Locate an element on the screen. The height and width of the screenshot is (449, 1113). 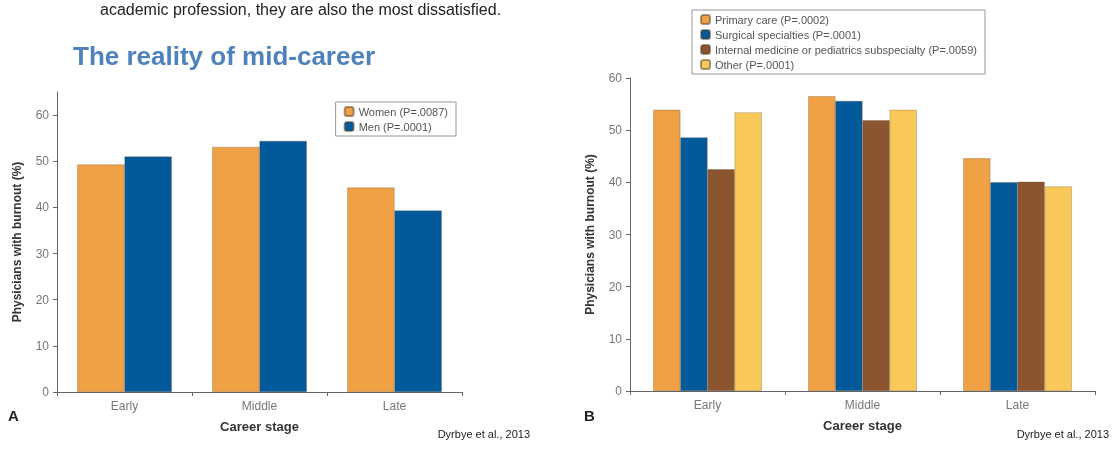
legend-label: Men (P=.0001) is located at coordinates (395, 126).